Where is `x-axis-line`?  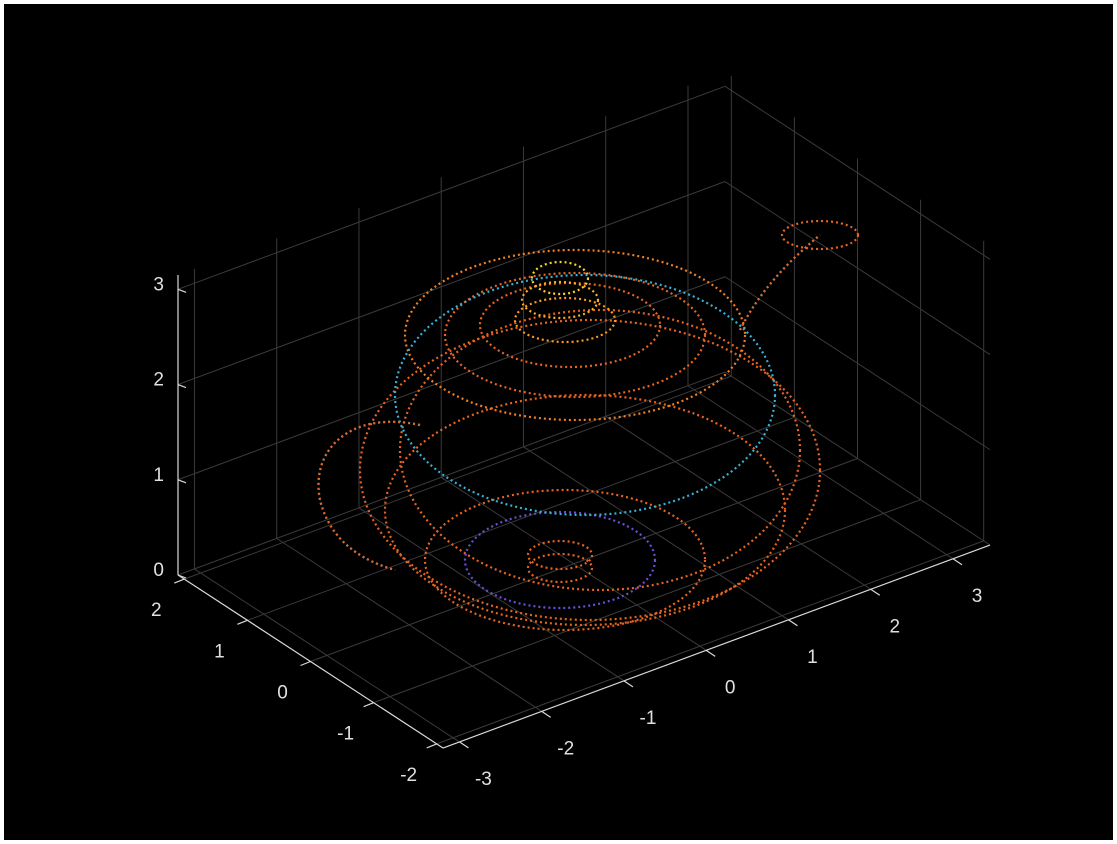 x-axis-line is located at coordinates (716, 646).